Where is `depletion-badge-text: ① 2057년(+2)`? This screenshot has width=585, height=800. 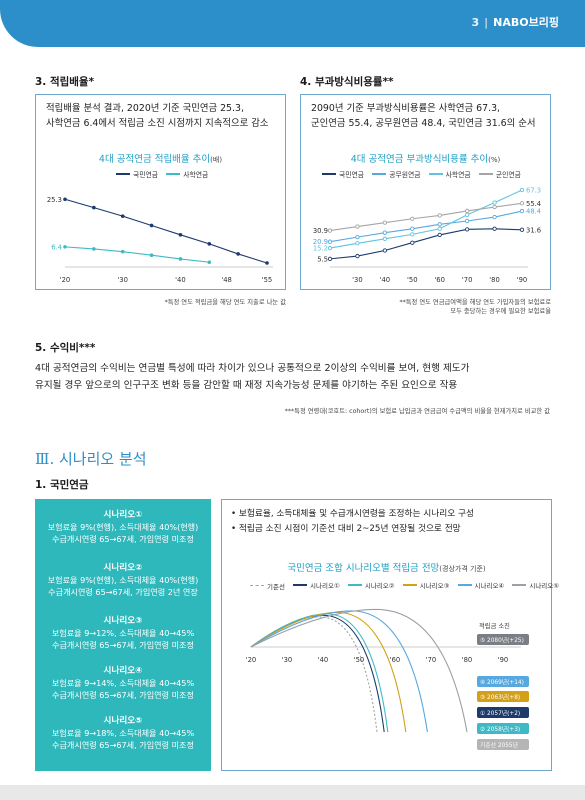
depletion-badge-text: ① 2057년(+2) is located at coordinates (500, 713).